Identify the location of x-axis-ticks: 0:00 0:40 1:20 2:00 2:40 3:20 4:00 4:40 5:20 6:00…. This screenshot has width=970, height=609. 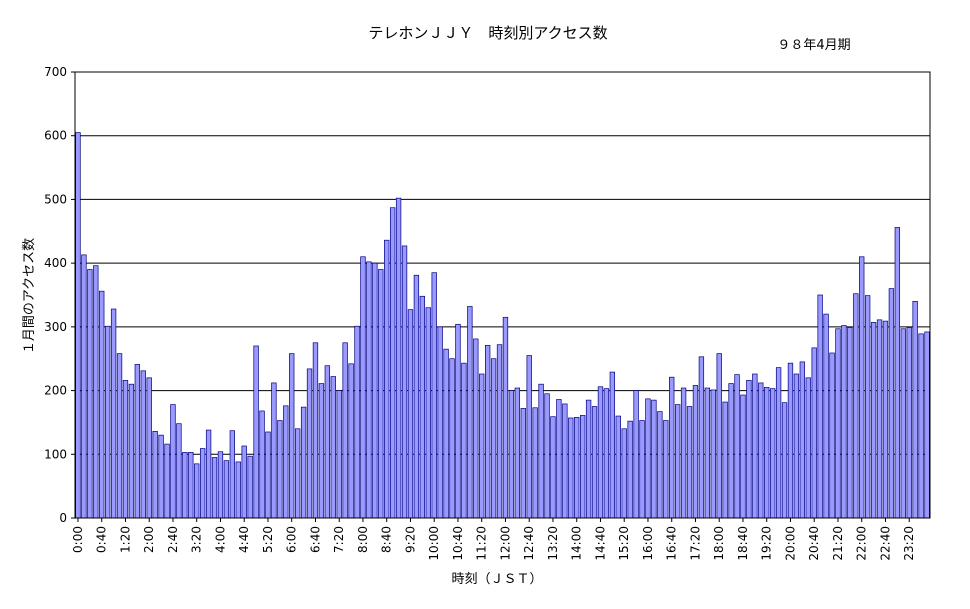
(493, 539).